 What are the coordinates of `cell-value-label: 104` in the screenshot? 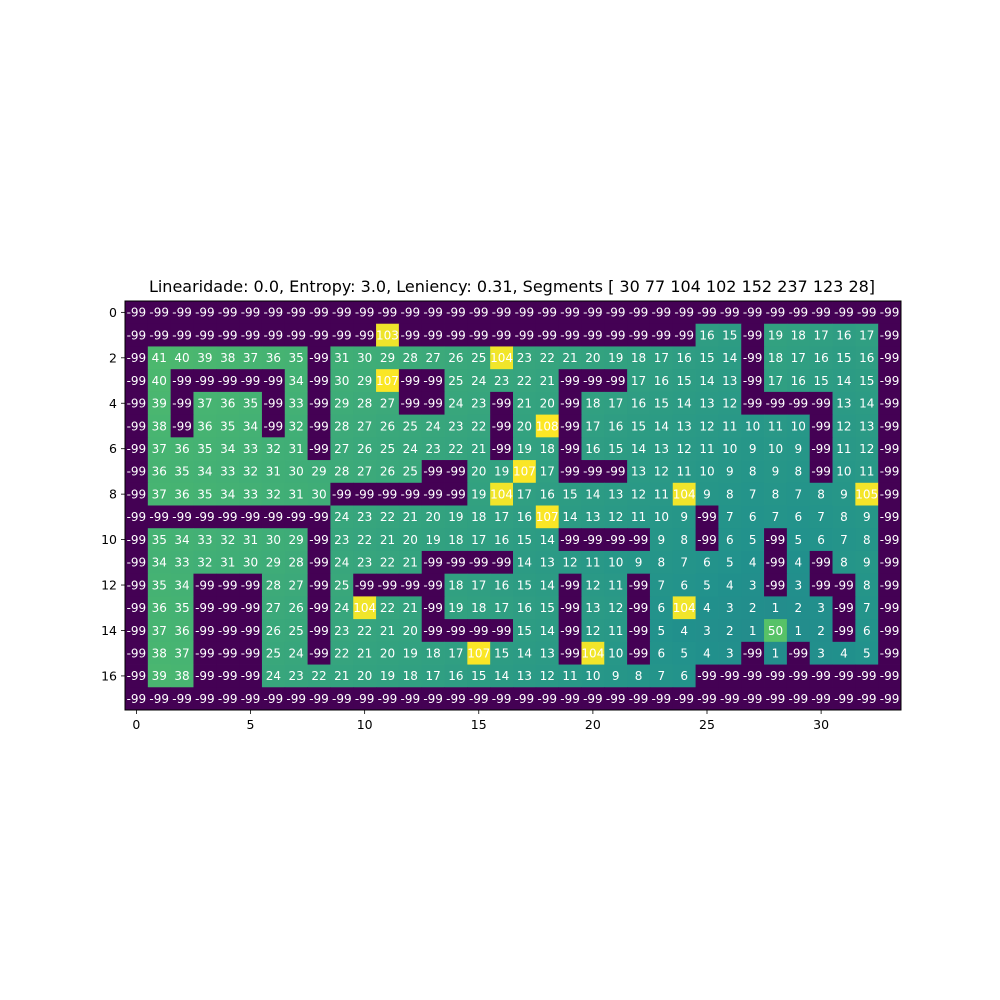 It's located at (364, 608).